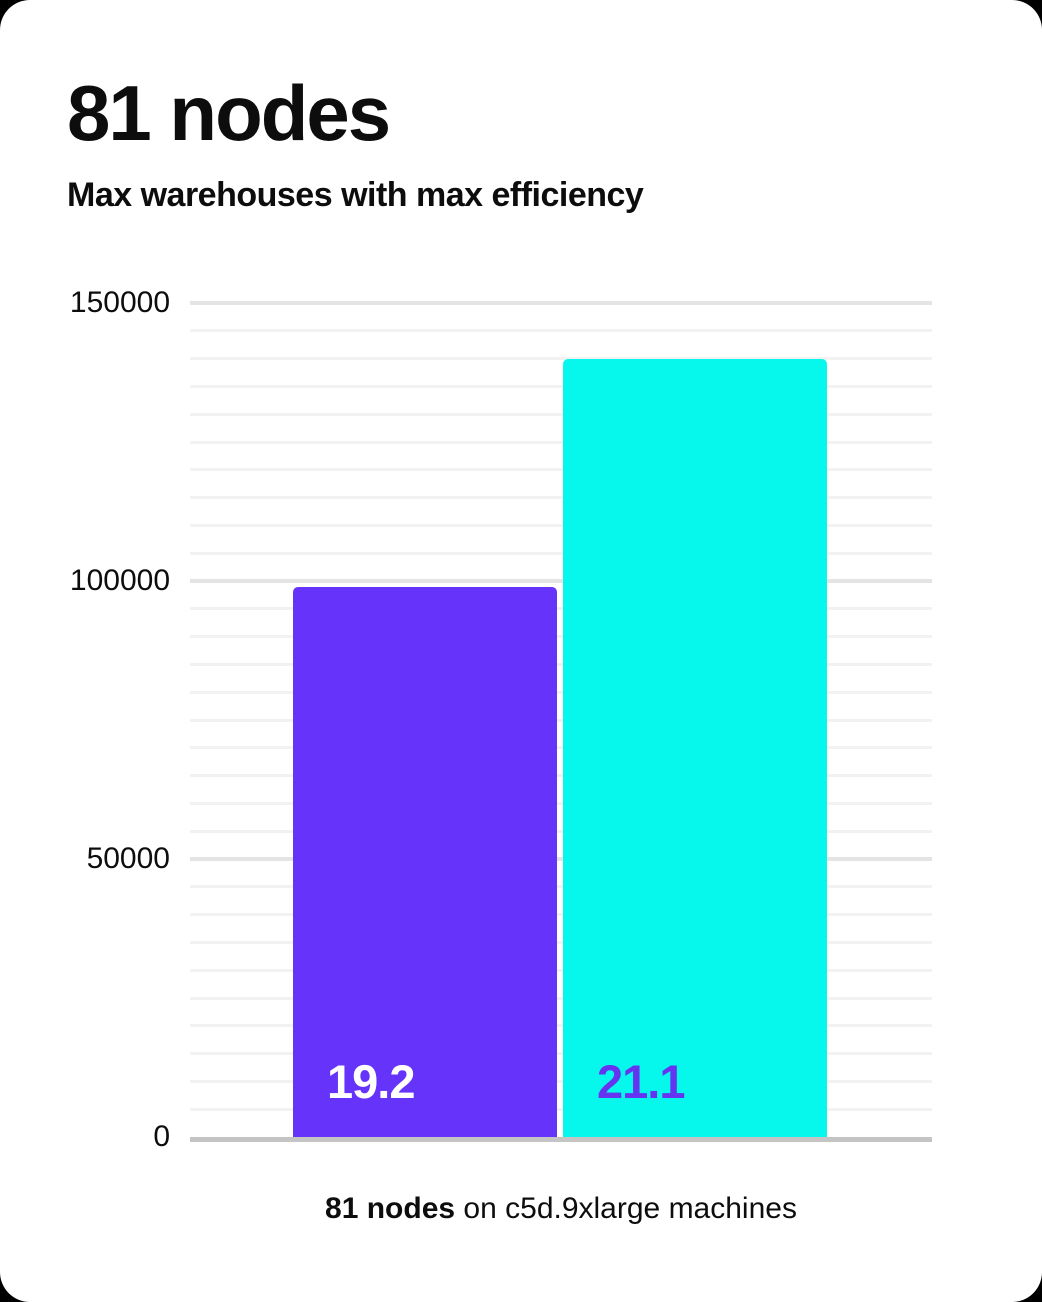 The height and width of the screenshot is (1302, 1042). What do you see at coordinates (119, 580) in the screenshot?
I see `y-axis-tick-label: 100000` at bounding box center [119, 580].